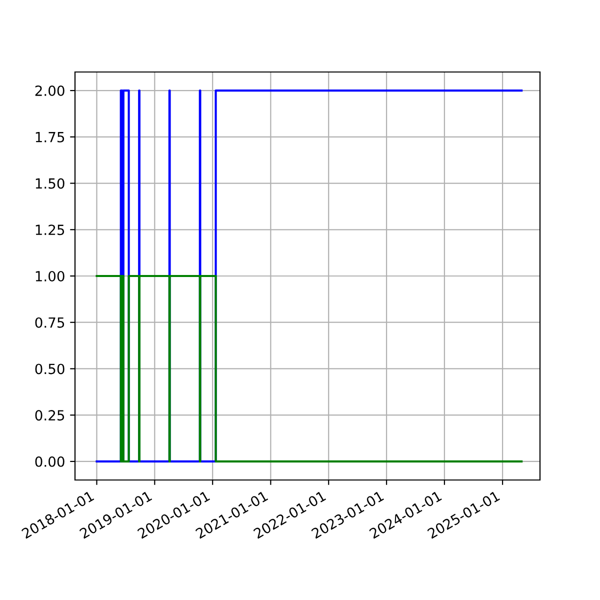 The image size is (600, 600). What do you see at coordinates (50, 137) in the screenshot?
I see `y-tick-label: 1.75` at bounding box center [50, 137].